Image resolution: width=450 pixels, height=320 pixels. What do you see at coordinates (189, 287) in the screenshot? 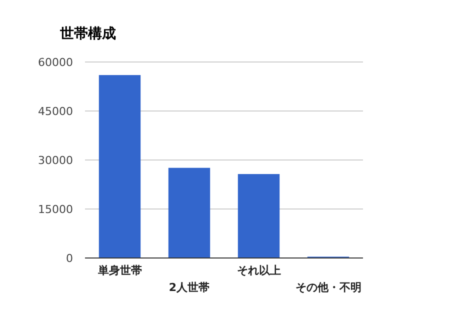
I see `x-tick-label: 2人世帯` at bounding box center [189, 287].